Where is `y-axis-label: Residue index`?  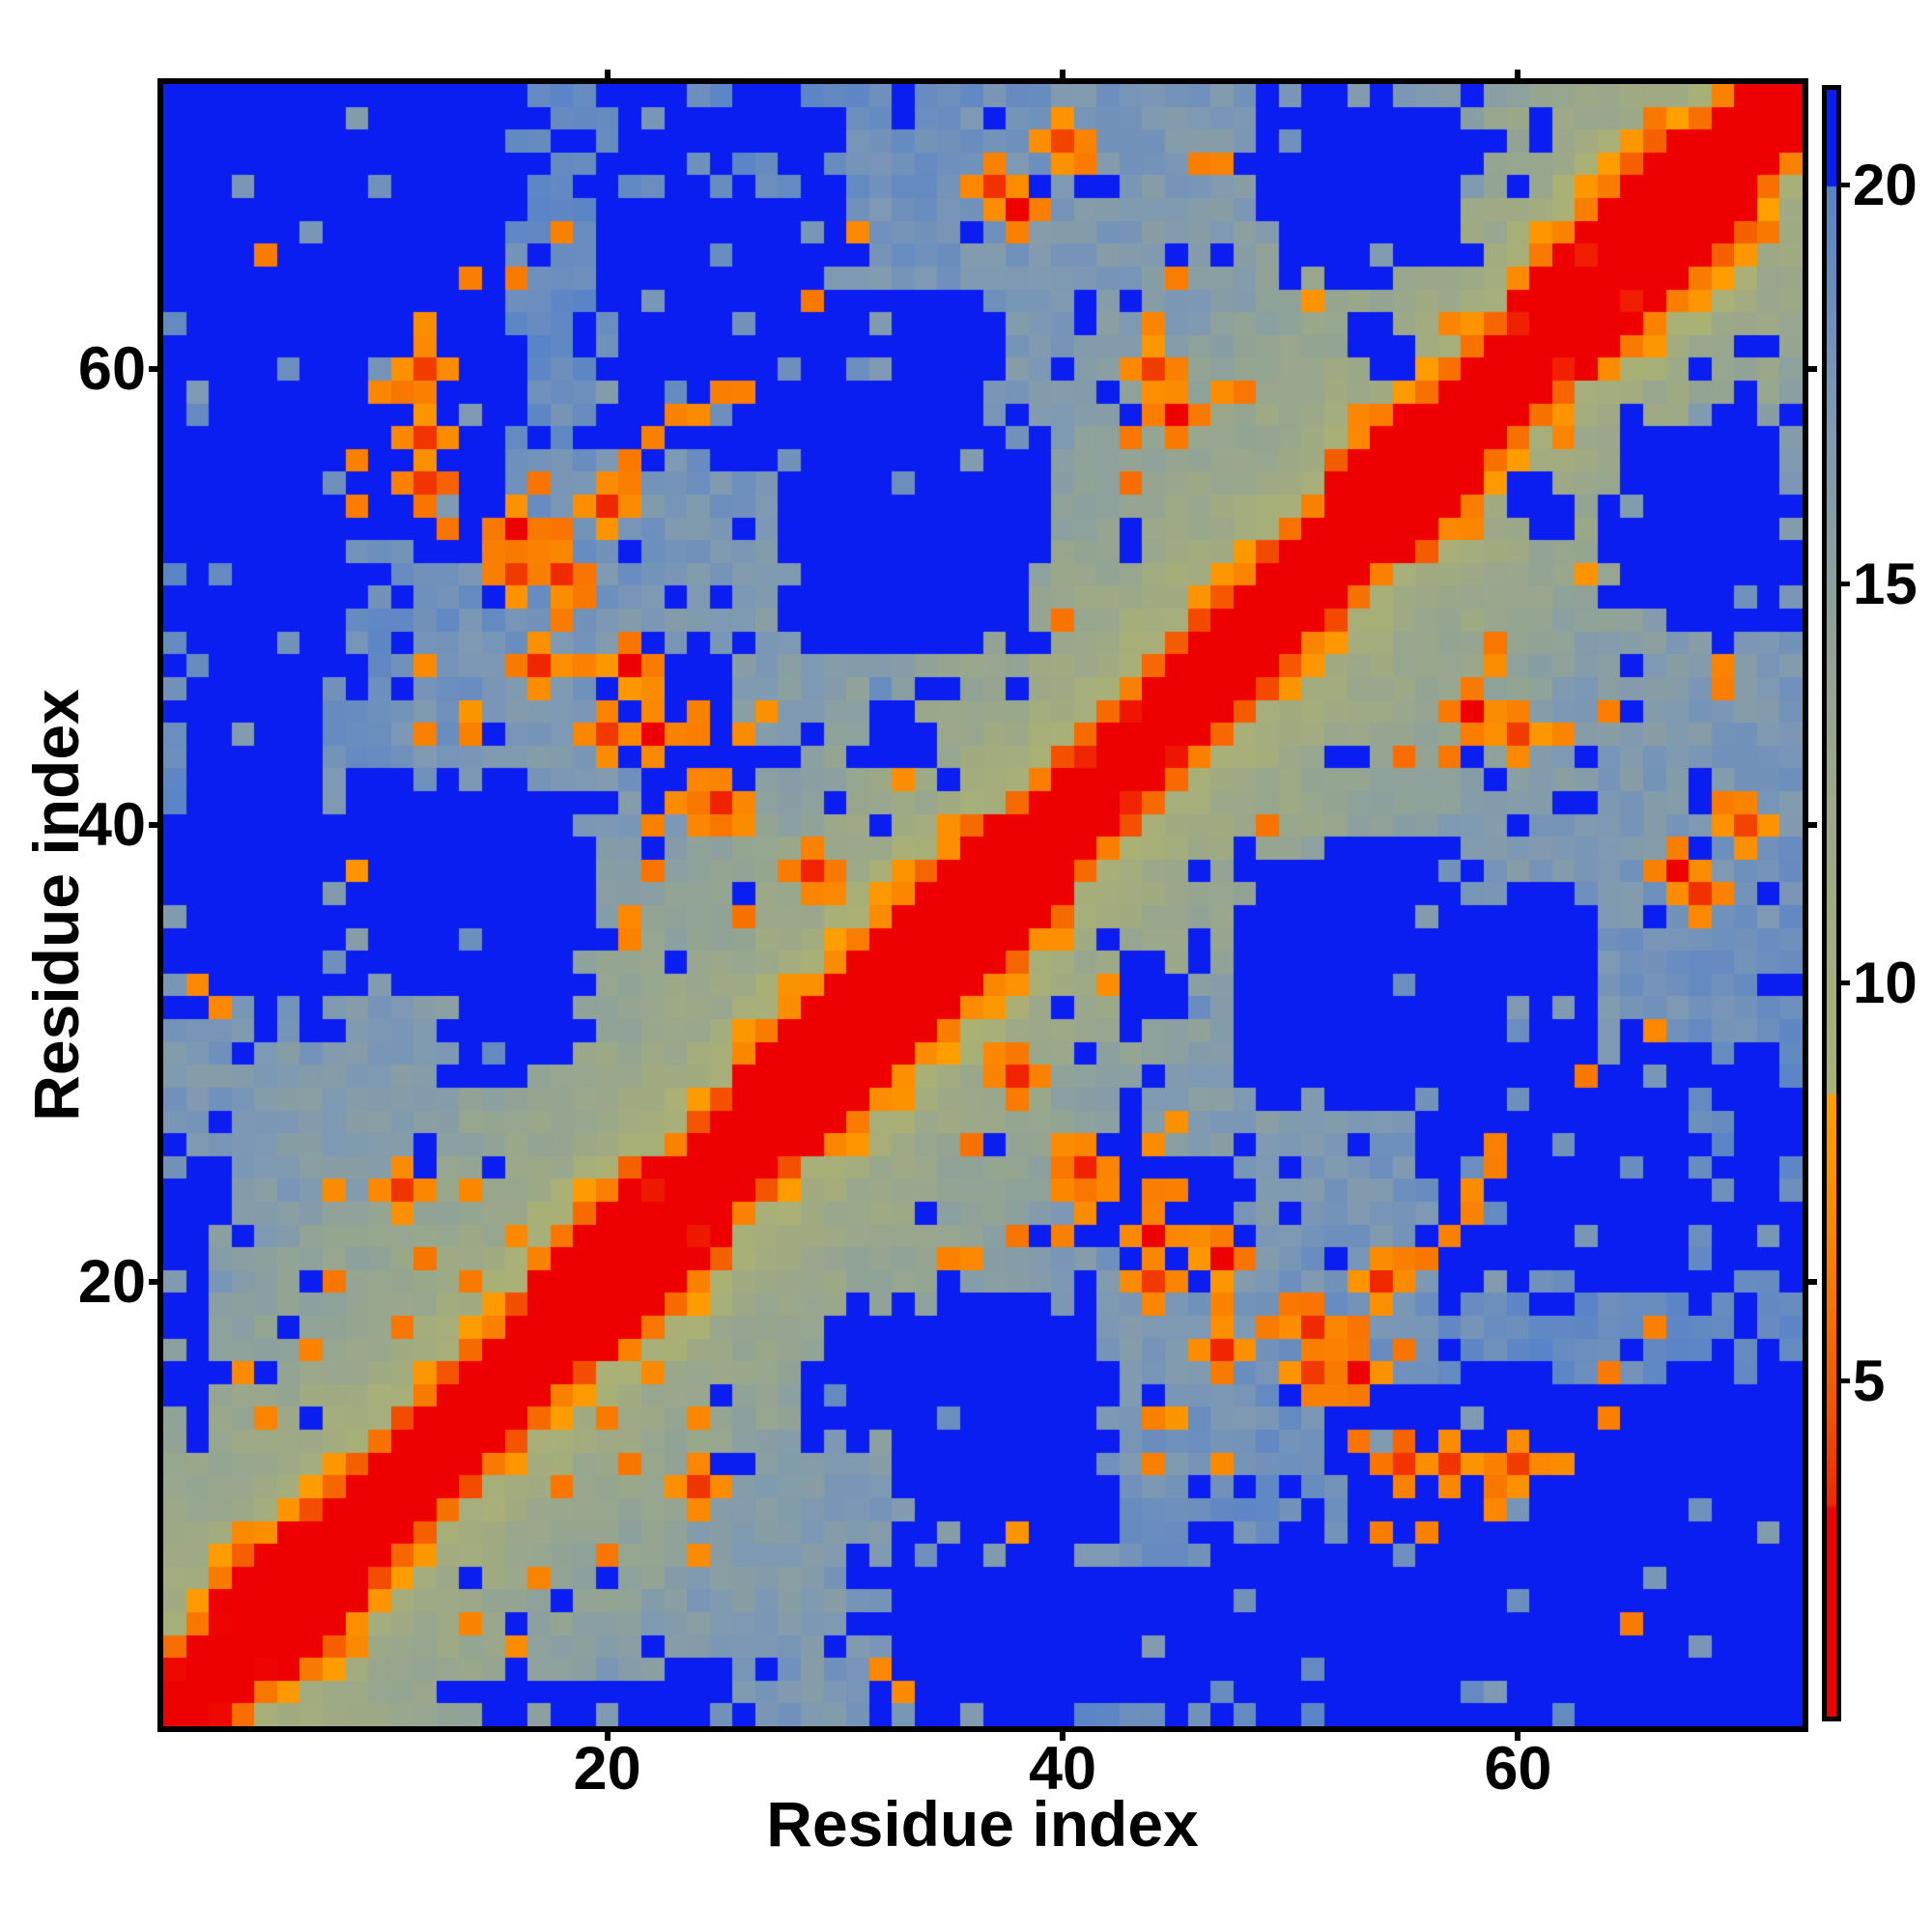
y-axis-label: Residue index is located at coordinates (56, 905).